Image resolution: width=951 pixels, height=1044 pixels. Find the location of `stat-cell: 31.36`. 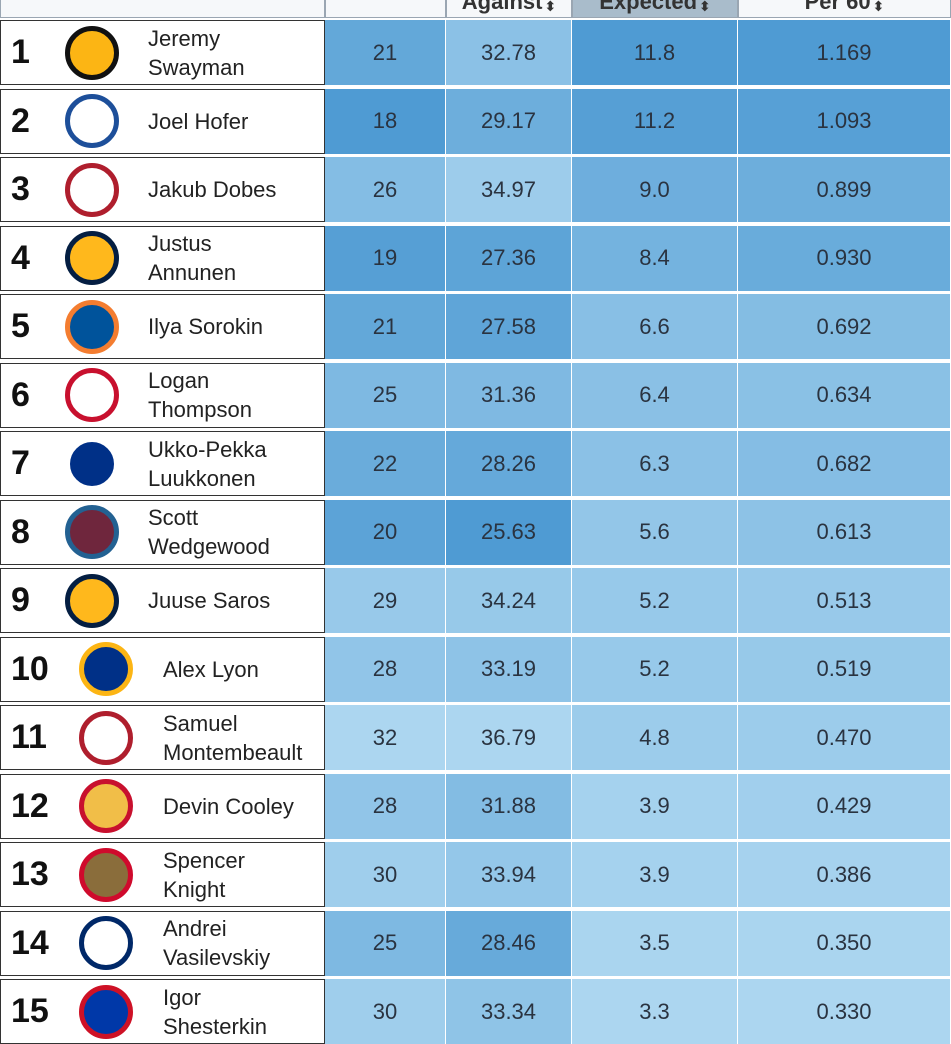

stat-cell: 31.36 is located at coordinates (509, 395).